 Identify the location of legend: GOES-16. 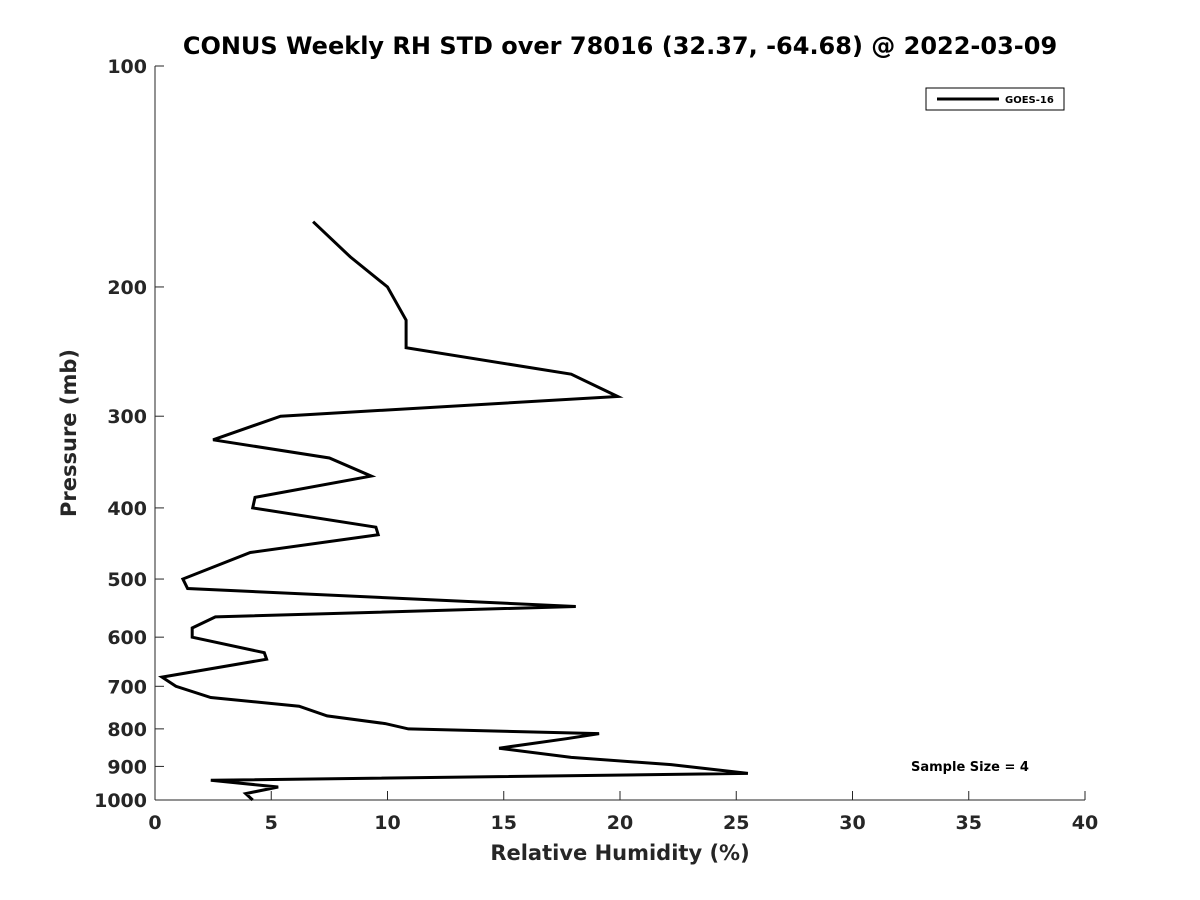
(995, 99).